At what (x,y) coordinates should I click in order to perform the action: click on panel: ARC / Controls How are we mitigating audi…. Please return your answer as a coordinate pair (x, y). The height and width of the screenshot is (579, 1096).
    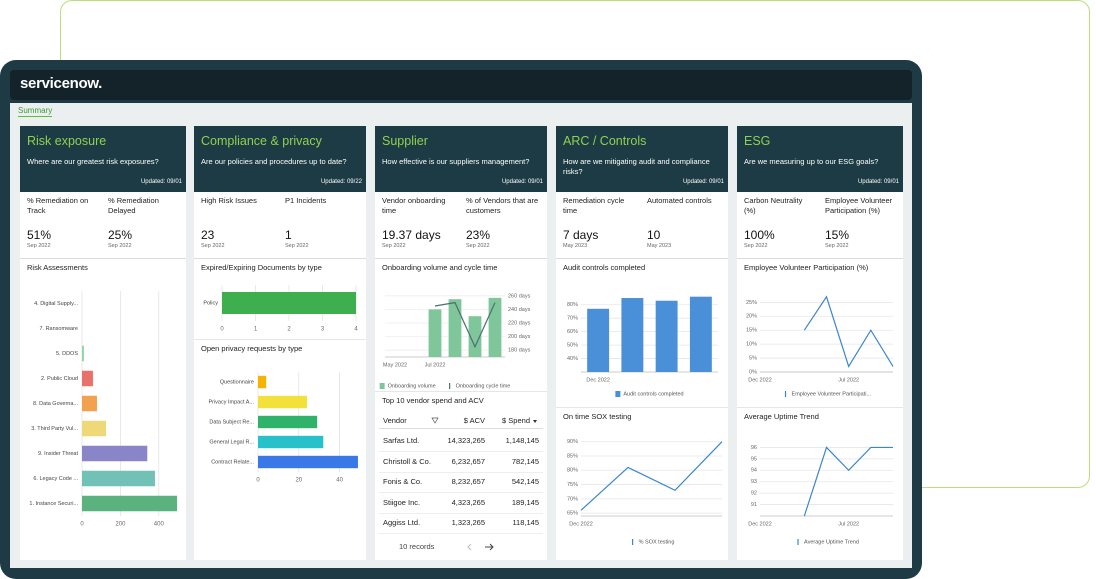
    Looking at the image, I should click on (642, 343).